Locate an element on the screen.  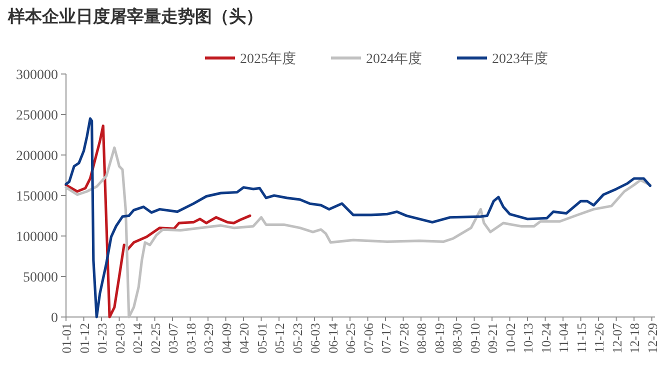
legend-label: 2025年度 is located at coordinates (268, 59).